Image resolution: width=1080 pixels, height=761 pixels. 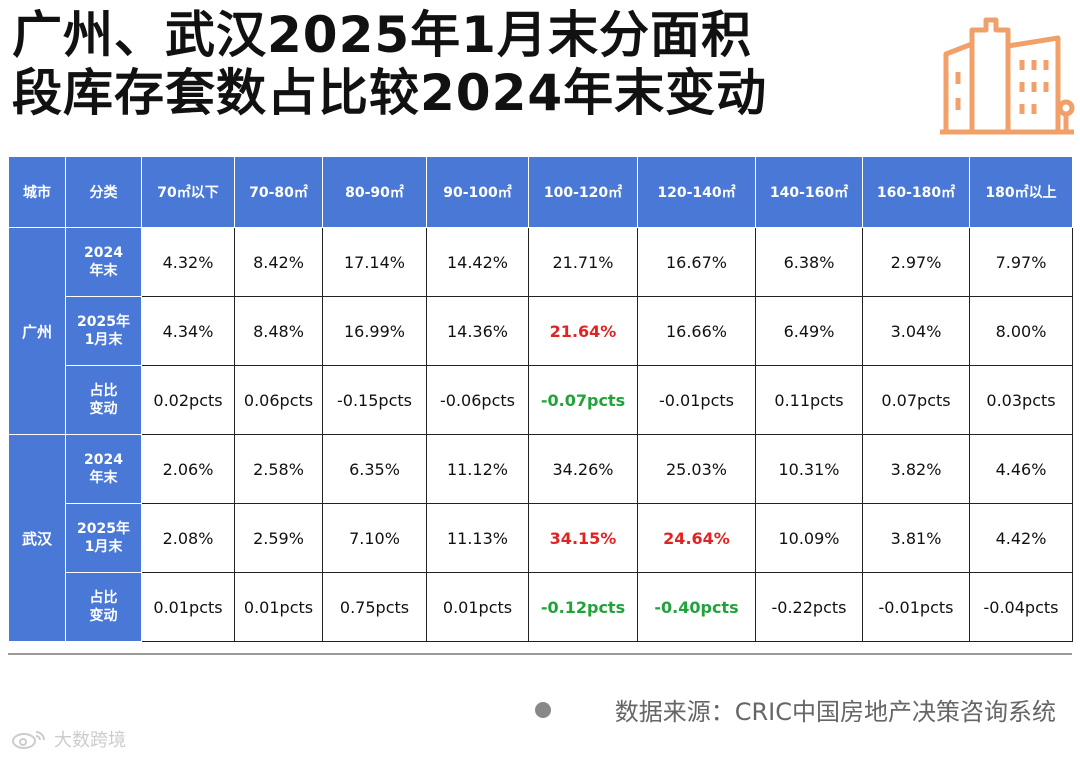 I want to click on page-title: 广州、武汉2025年1月末分面积 段库存套数占比较2024年末变动, so click(x=462, y=64).